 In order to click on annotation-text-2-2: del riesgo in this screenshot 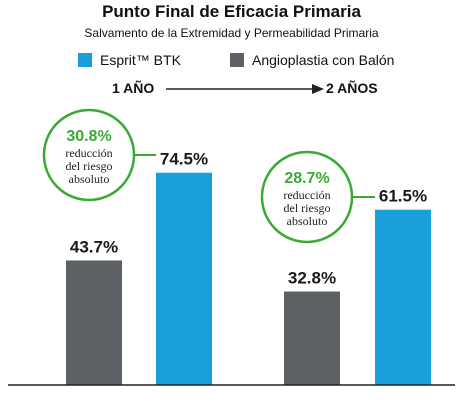, I will do `click(307, 208)`.